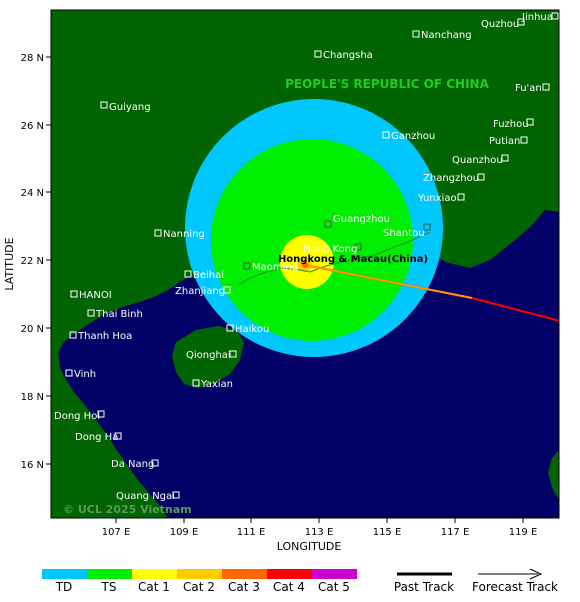 This screenshot has width=580, height=602. I want to click on legend-swatch-cat3, so click(244, 574).